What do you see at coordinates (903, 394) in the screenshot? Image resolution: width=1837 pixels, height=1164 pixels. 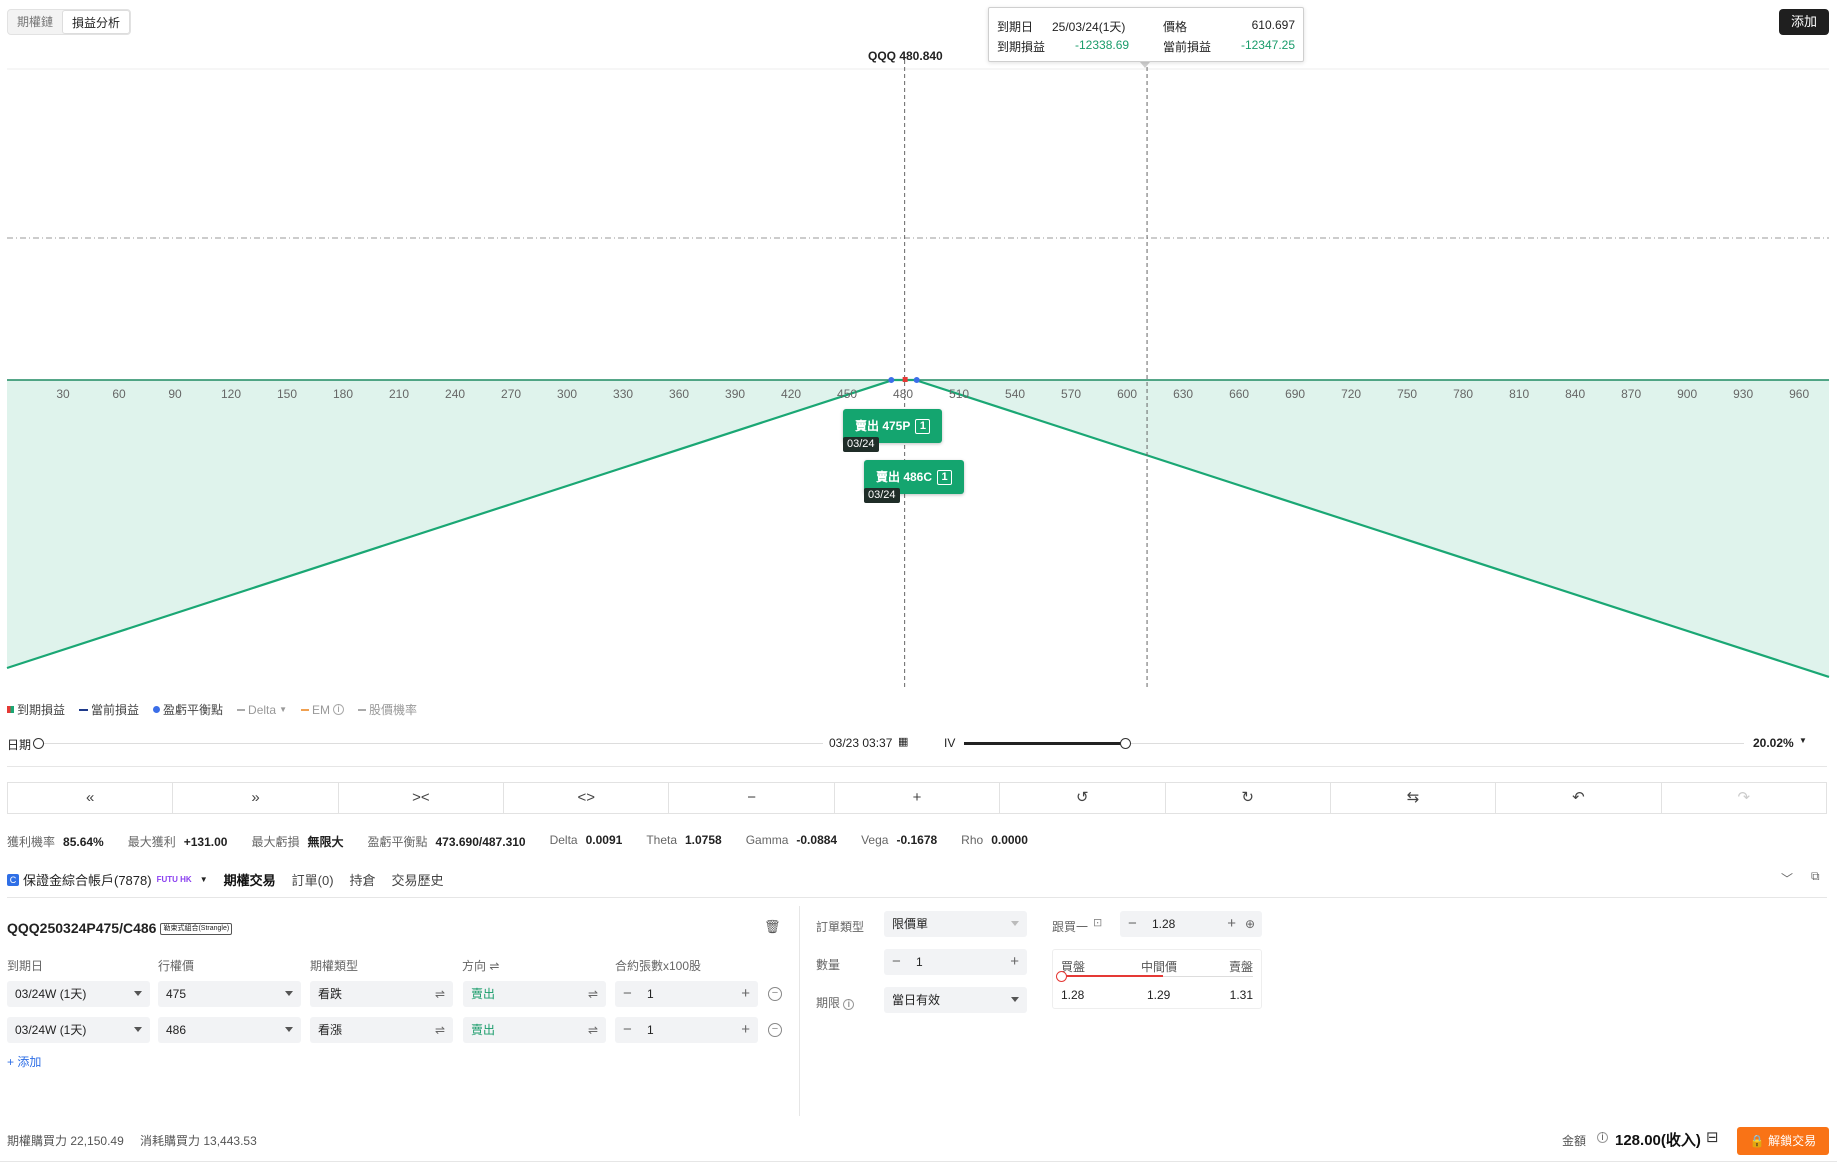 I see `x-tick-label: 480` at bounding box center [903, 394].